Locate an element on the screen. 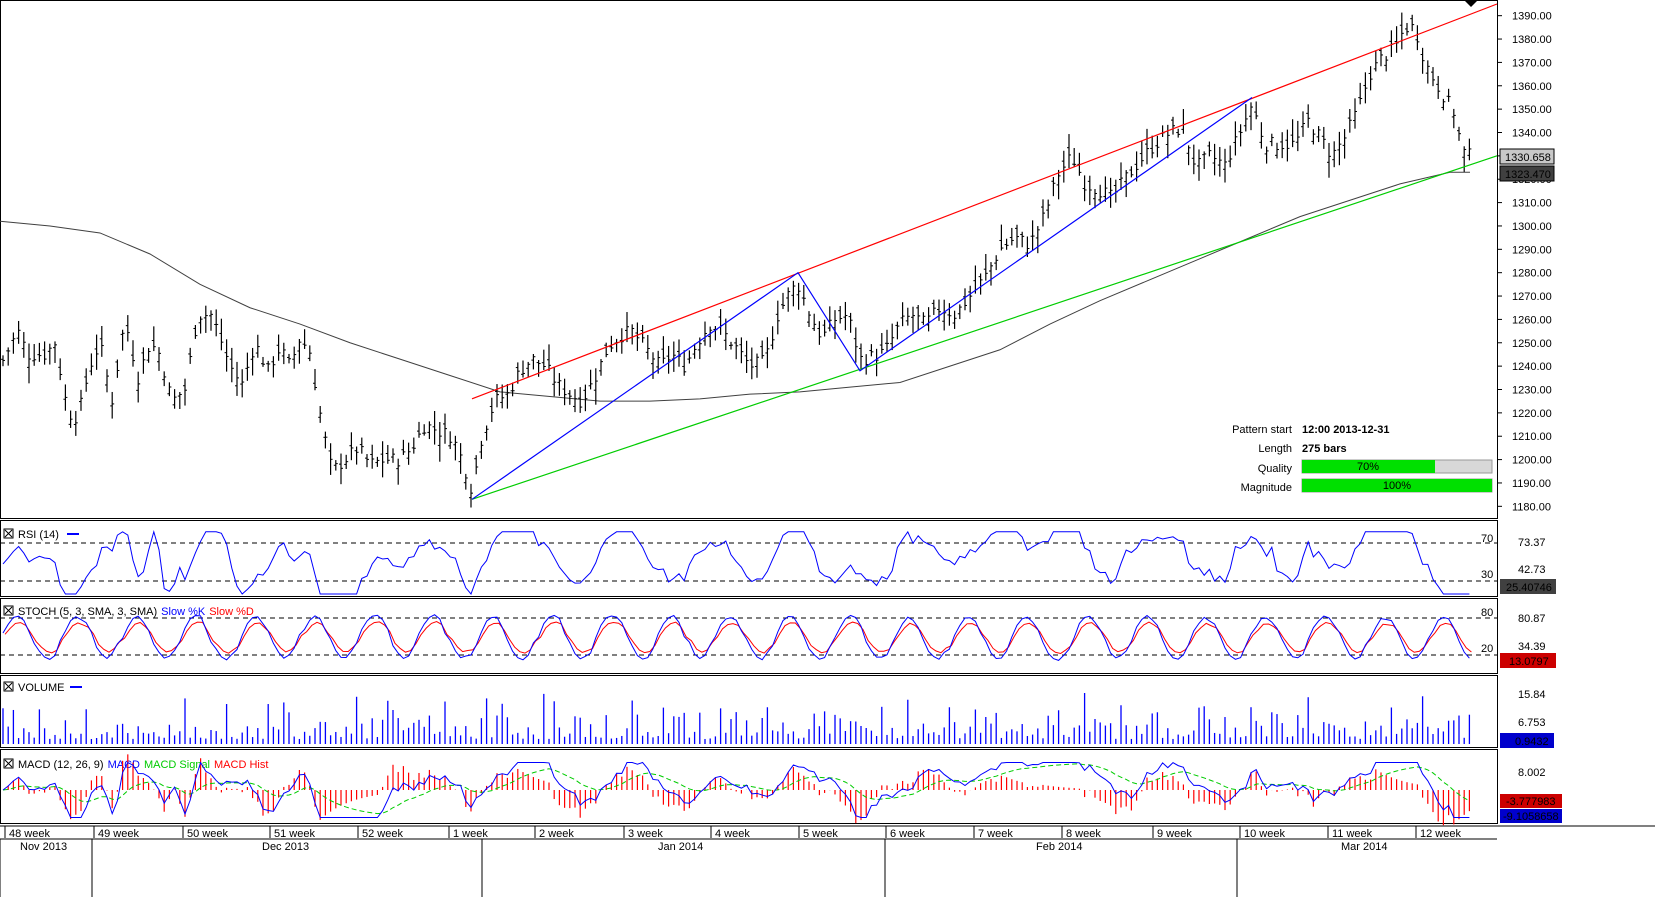 The image size is (1655, 897). month-label: Jan 2014 is located at coordinates (680, 847).